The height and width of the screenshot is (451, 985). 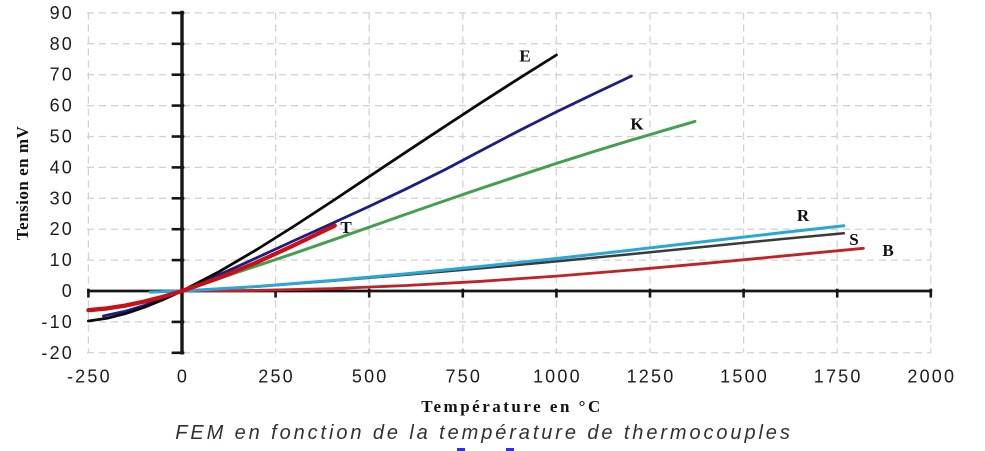 What do you see at coordinates (276, 377) in the screenshot?
I see `svg-text: 250` at bounding box center [276, 377].